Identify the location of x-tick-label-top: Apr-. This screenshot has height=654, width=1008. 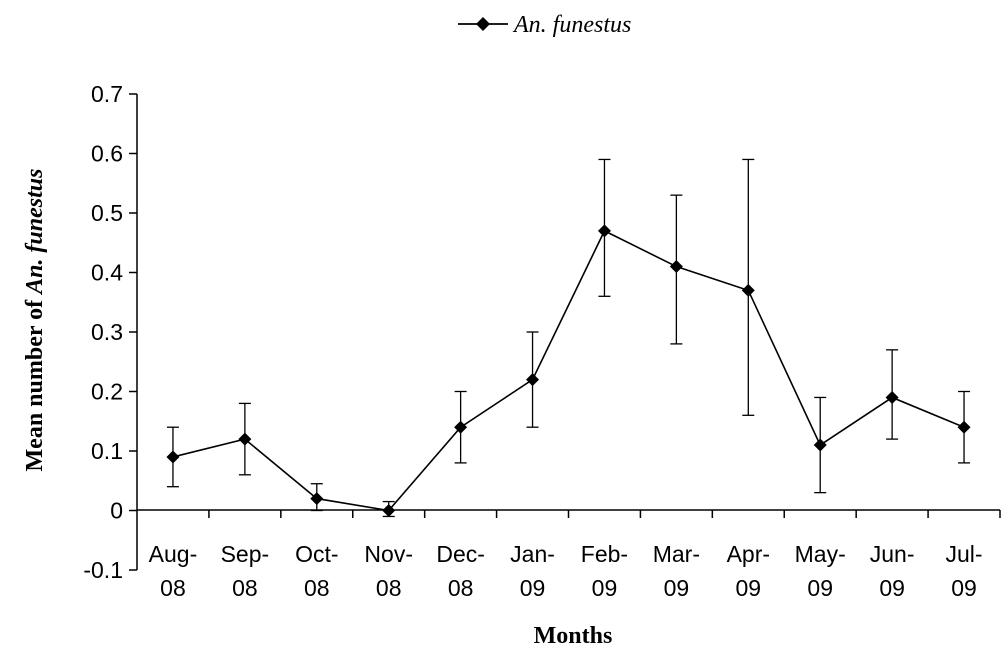
(748, 554).